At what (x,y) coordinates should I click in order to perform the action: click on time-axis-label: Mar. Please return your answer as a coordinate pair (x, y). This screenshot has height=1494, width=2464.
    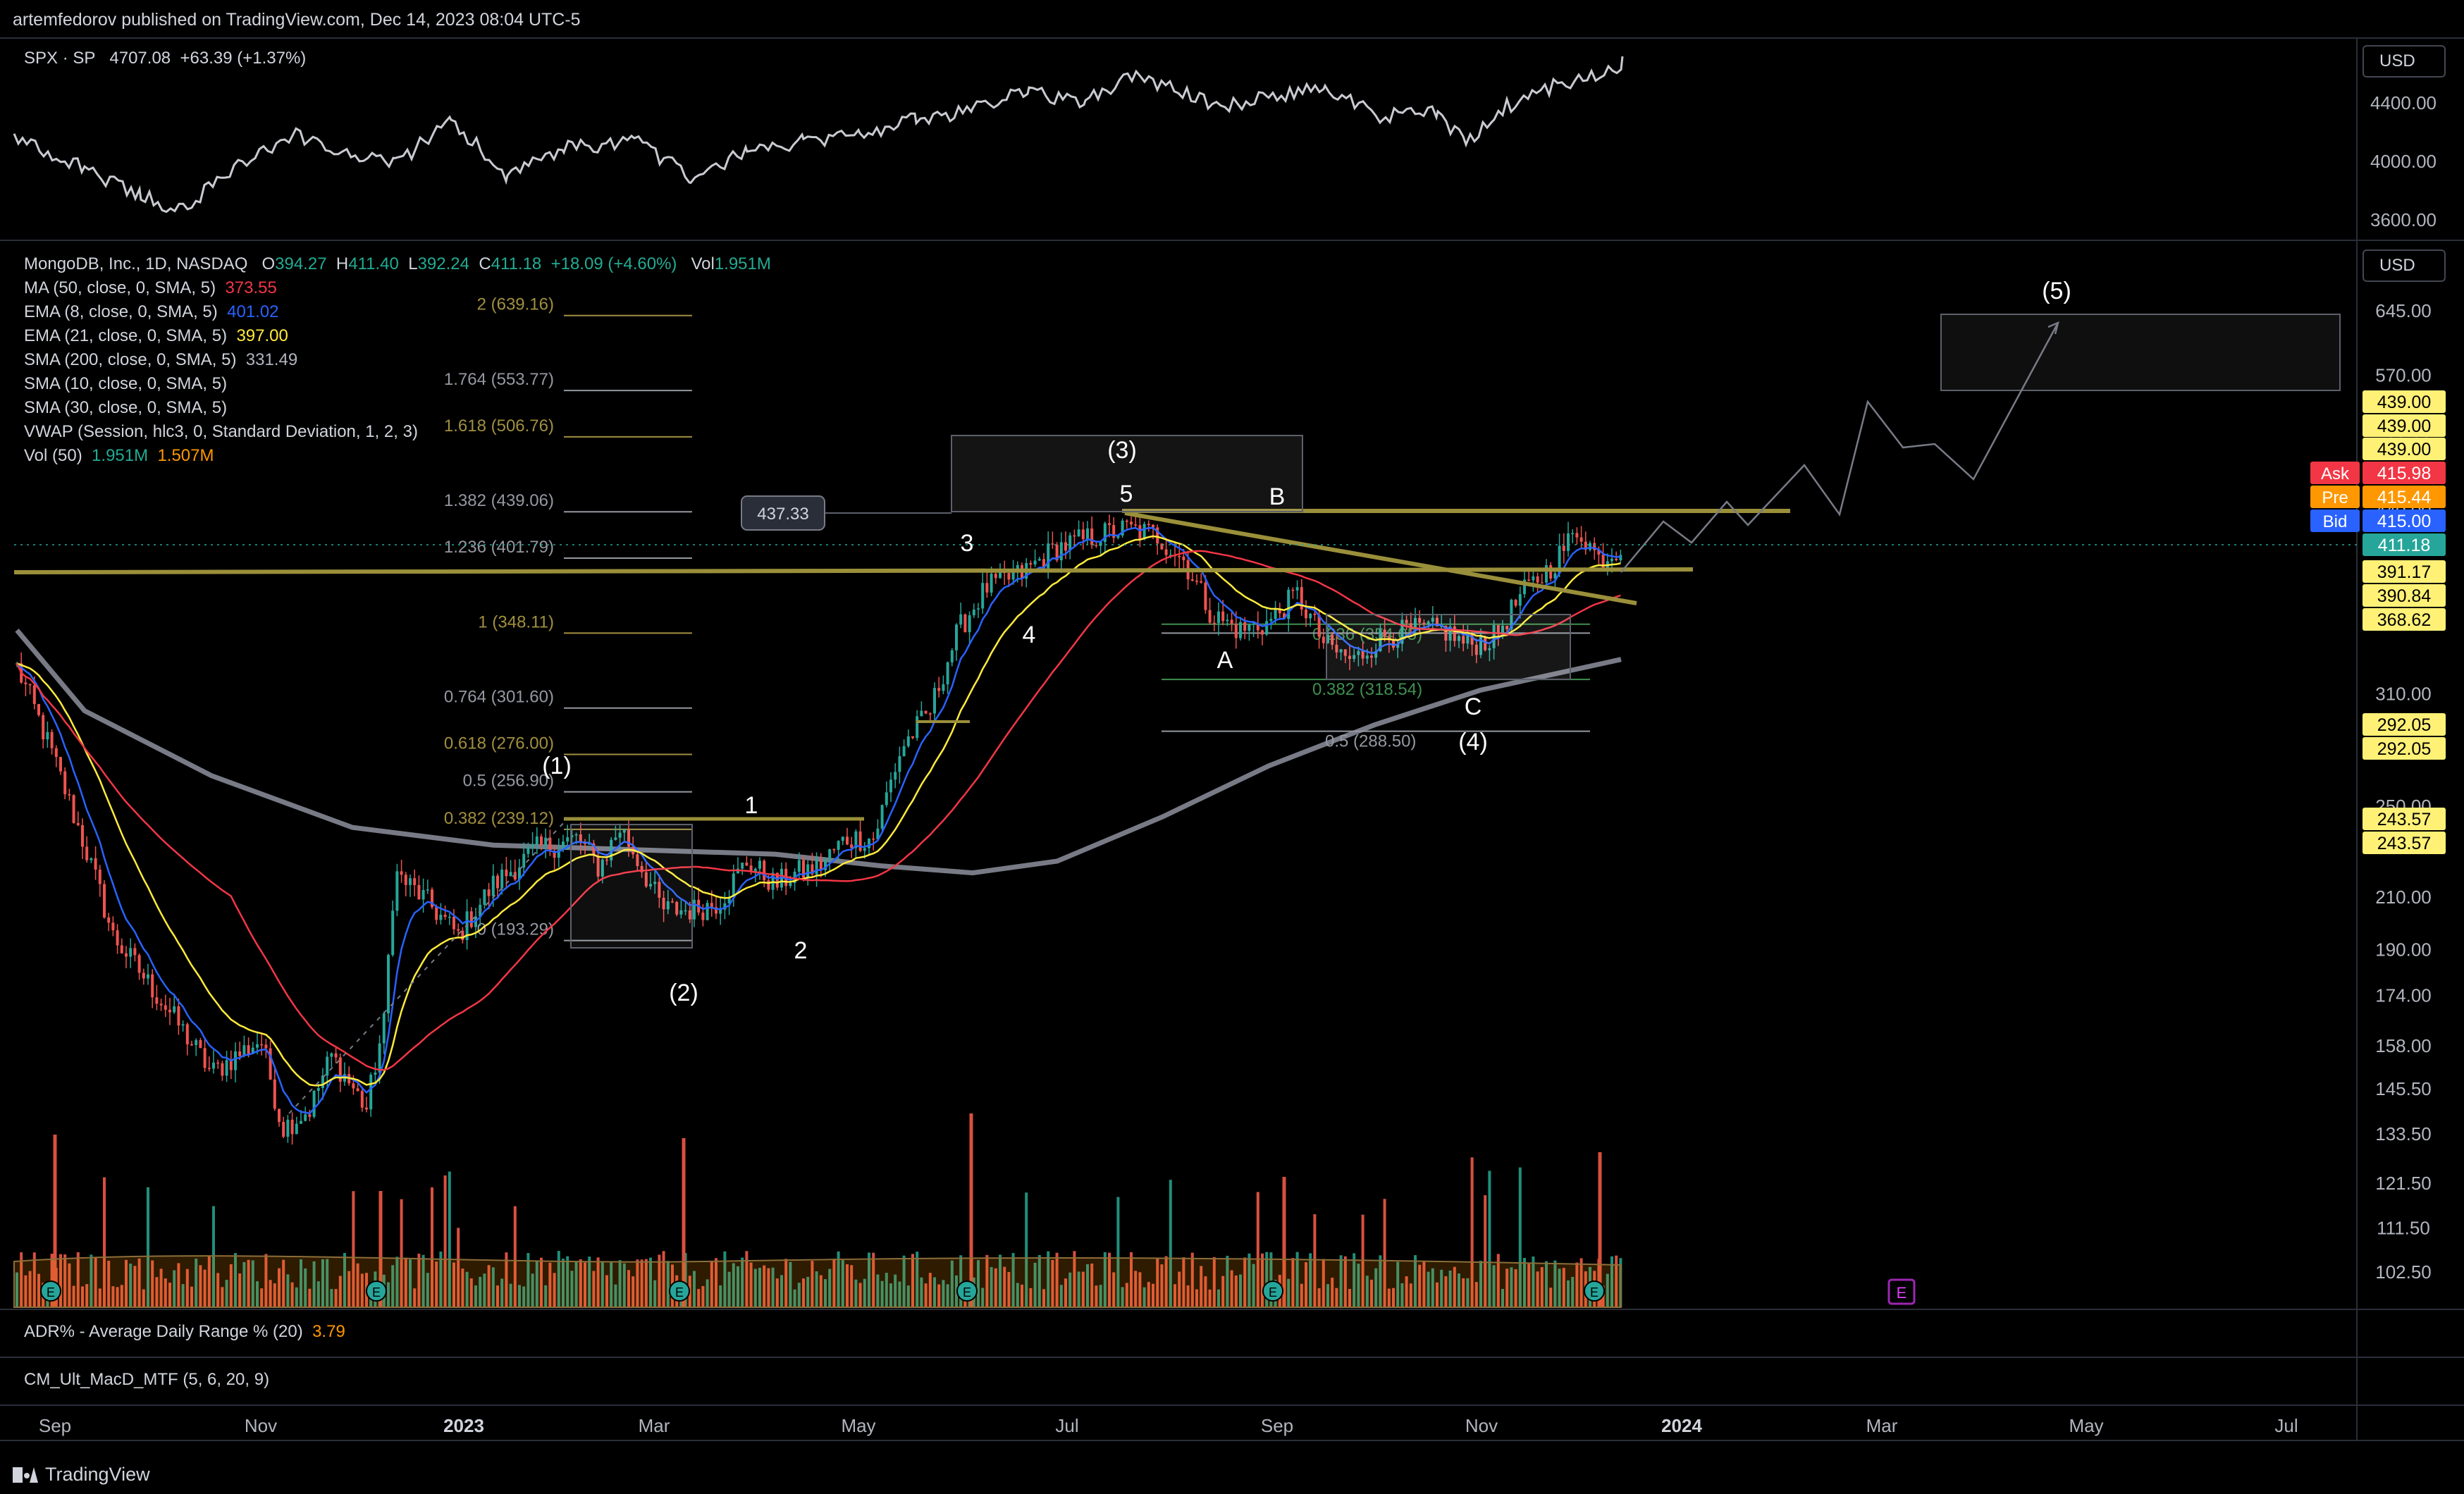
    Looking at the image, I should click on (654, 1425).